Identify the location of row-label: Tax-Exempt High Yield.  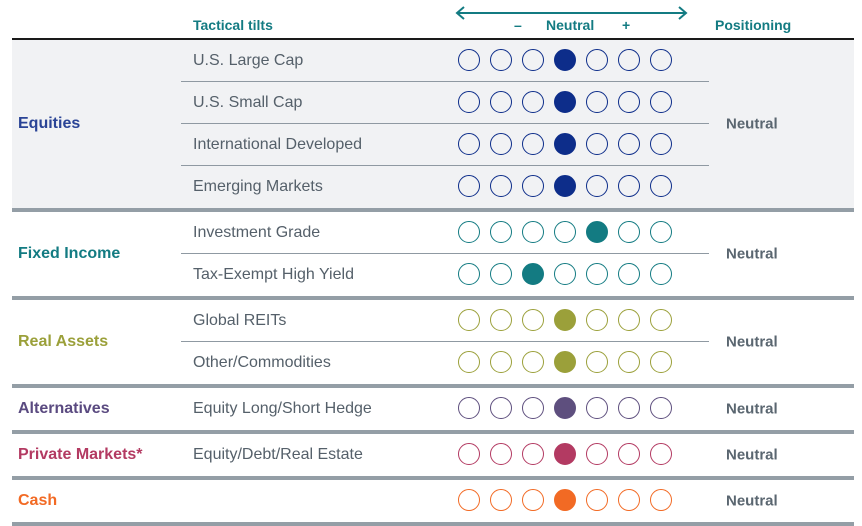
(273, 274).